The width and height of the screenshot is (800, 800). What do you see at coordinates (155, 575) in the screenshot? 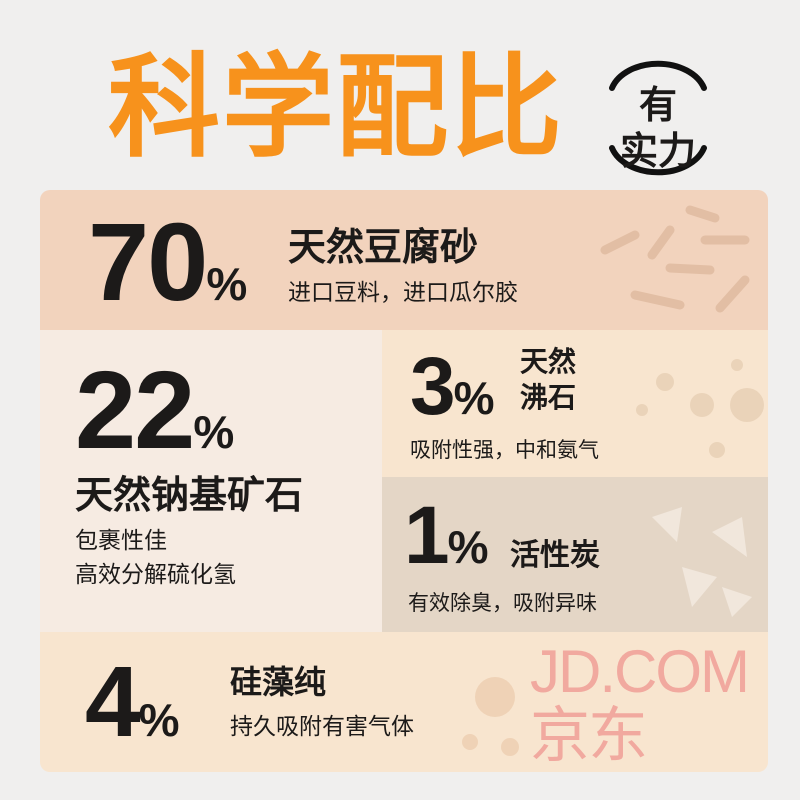
I see `ingredient-desc-2: 高效分解硫化氢` at bounding box center [155, 575].